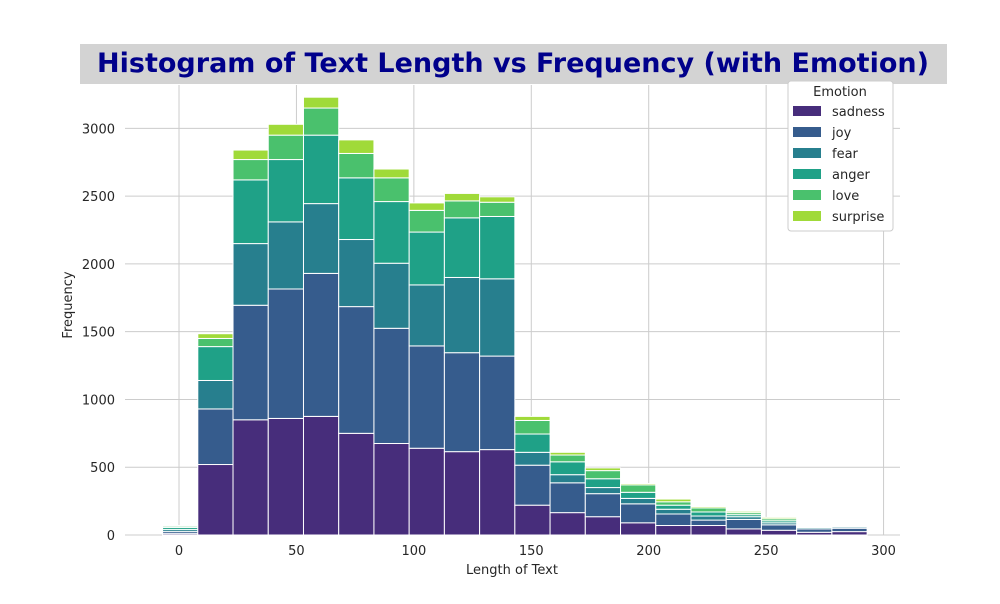 The height and width of the screenshot is (604, 1000). What do you see at coordinates (766, 551) in the screenshot?
I see `x-tick-label: 250` at bounding box center [766, 551].